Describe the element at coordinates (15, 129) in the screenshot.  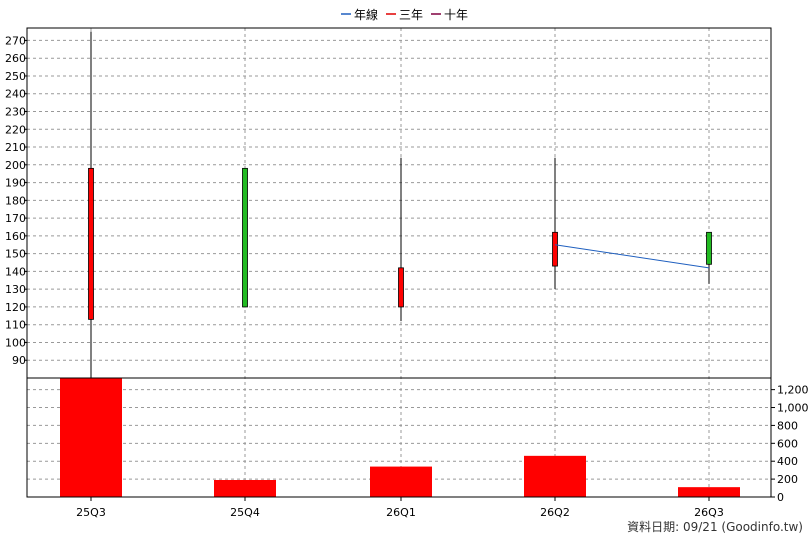
I see `price-tick-label: 220` at that location.